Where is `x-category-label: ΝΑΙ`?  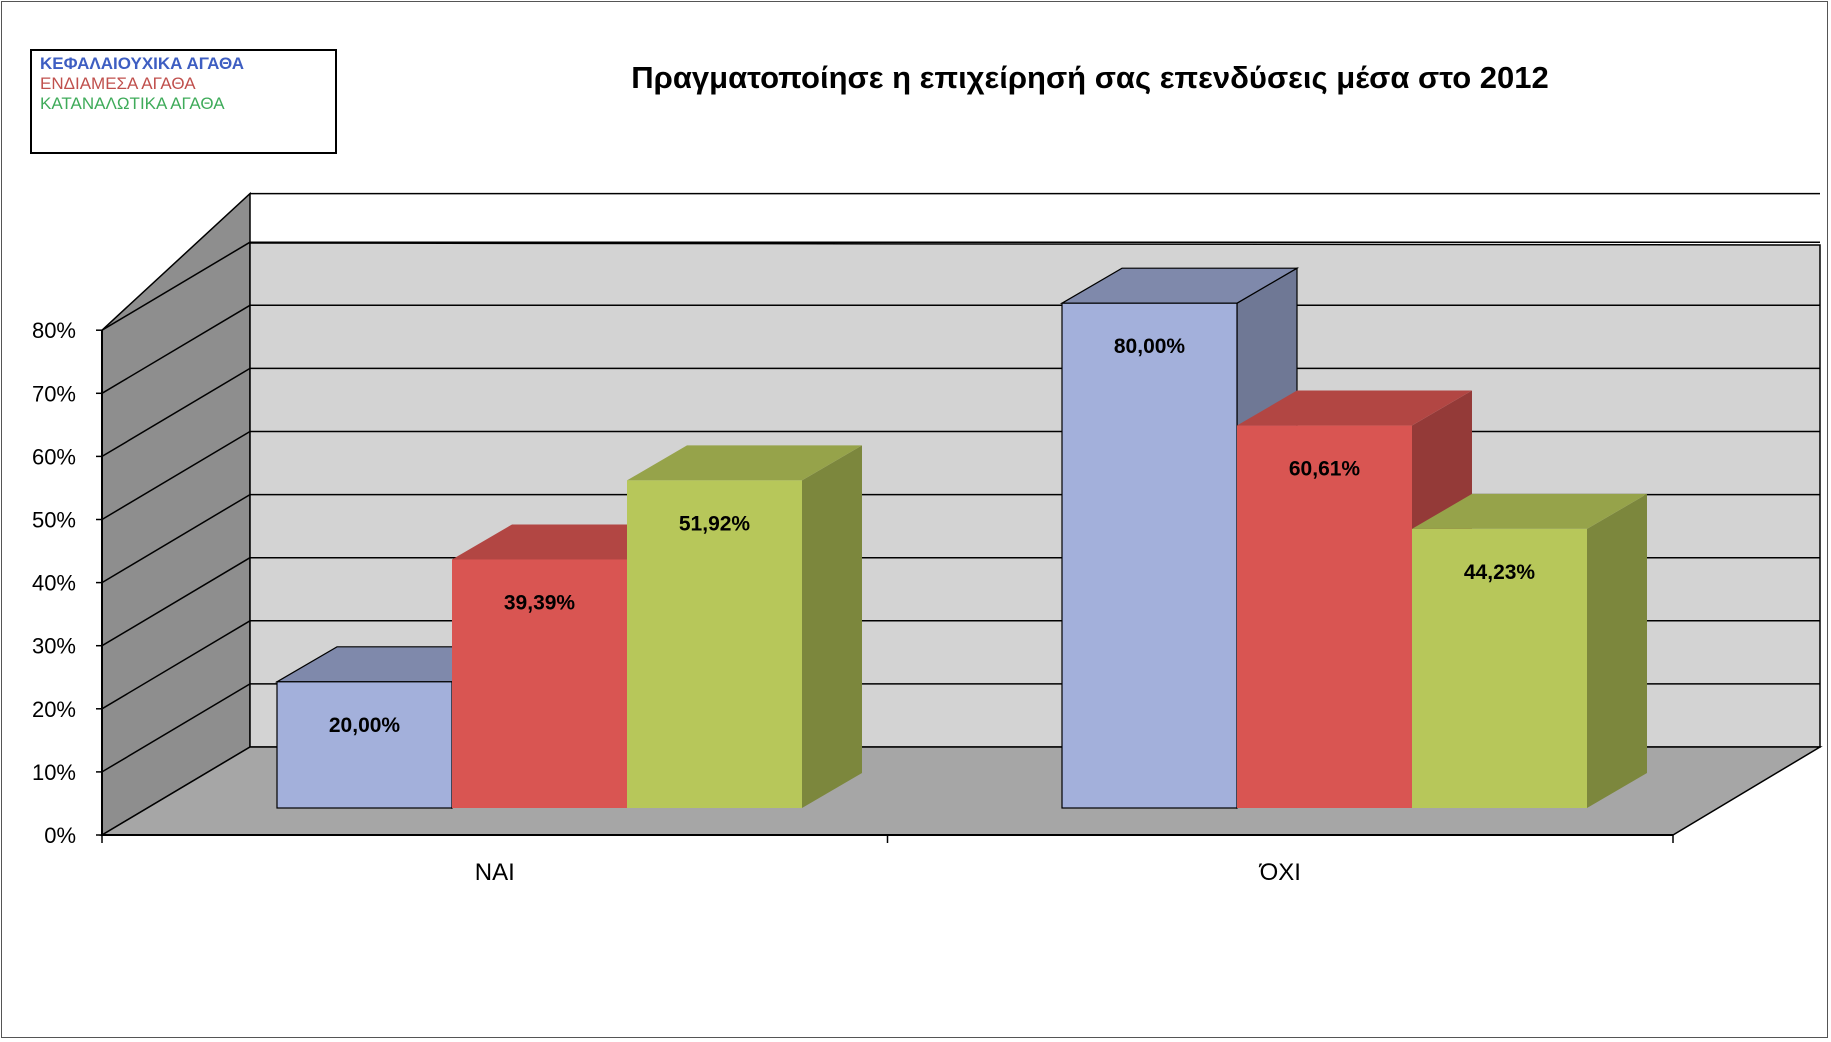 x-category-label: ΝΑΙ is located at coordinates (495, 872).